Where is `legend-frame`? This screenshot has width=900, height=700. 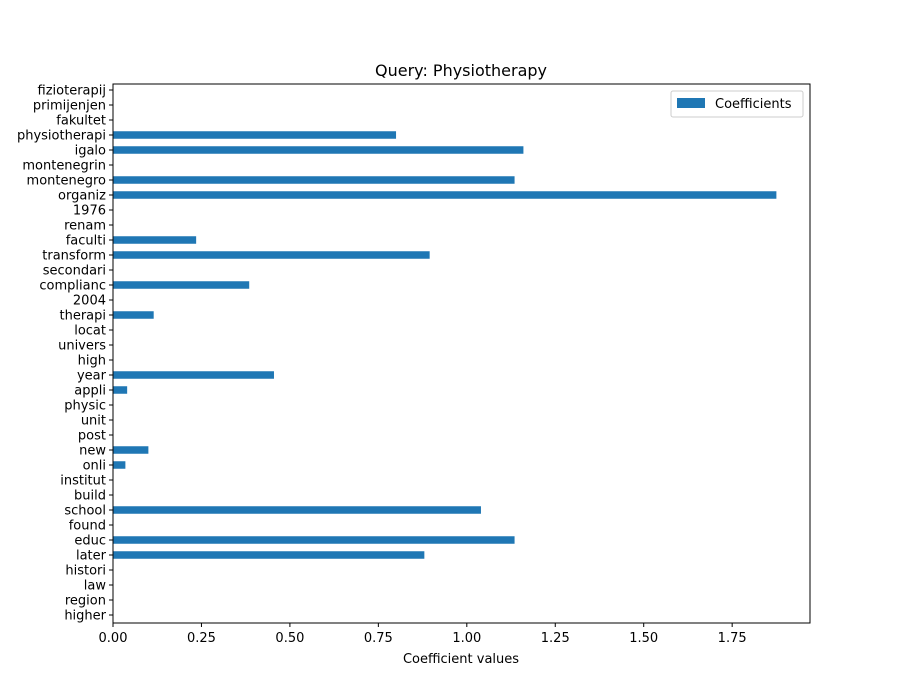
legend-frame is located at coordinates (737, 104).